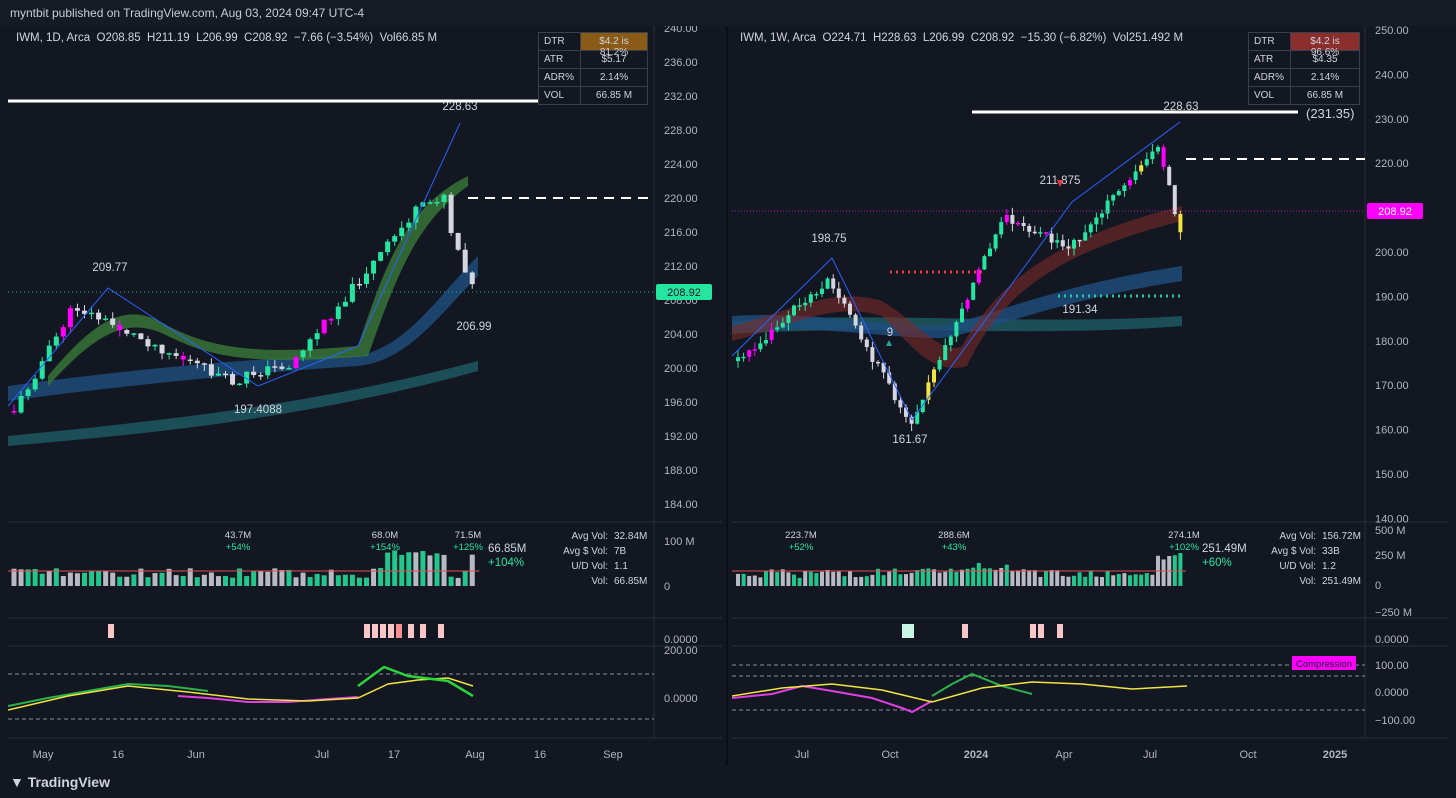  I want to click on price-axis-label: 250.00, so click(1392, 31).